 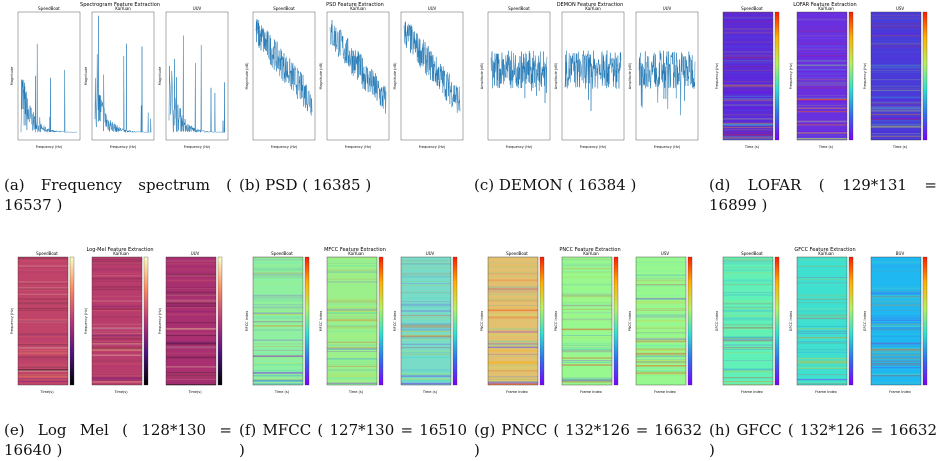 What do you see at coordinates (752, 253) in the screenshot?
I see `subplot-title: SpeedBoat` at bounding box center [752, 253].